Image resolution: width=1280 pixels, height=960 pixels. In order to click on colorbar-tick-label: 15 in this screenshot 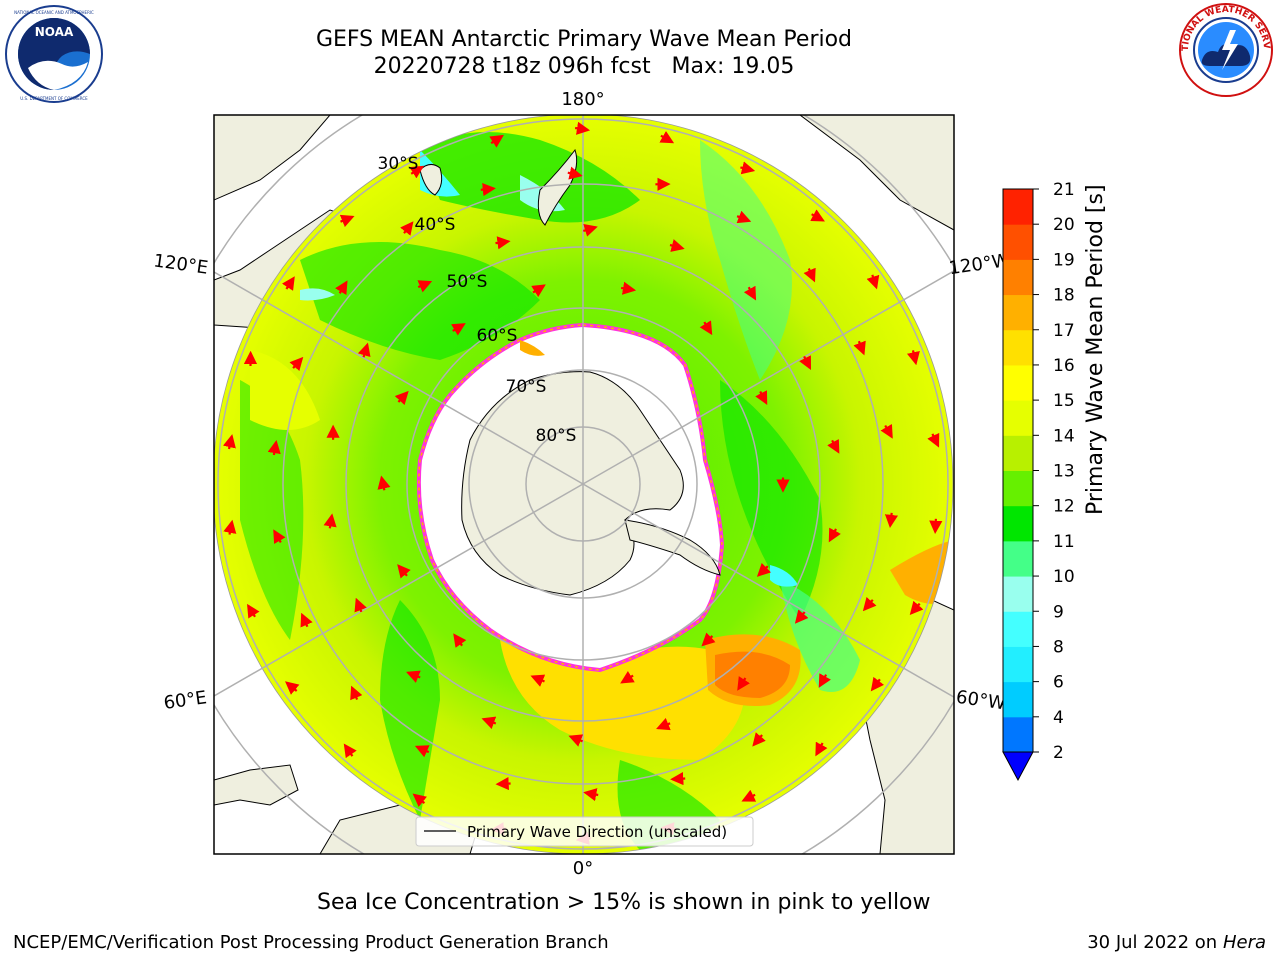, I will do `click(1064, 401)`.